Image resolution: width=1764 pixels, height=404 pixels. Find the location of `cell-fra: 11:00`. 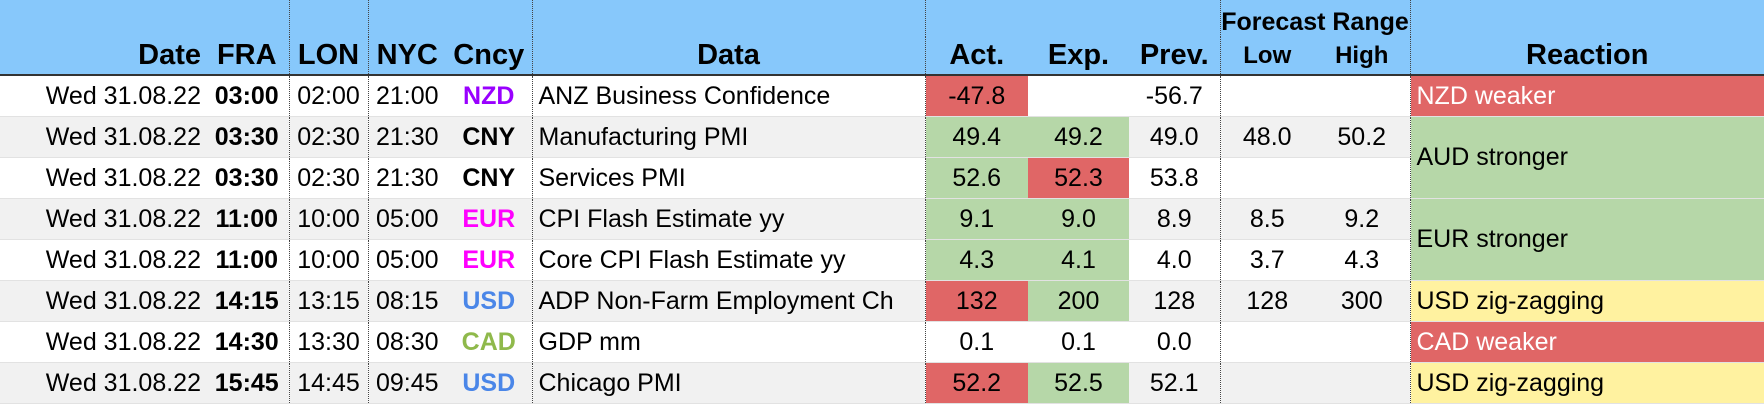

cell-fra: 11:00 is located at coordinates (247, 219).